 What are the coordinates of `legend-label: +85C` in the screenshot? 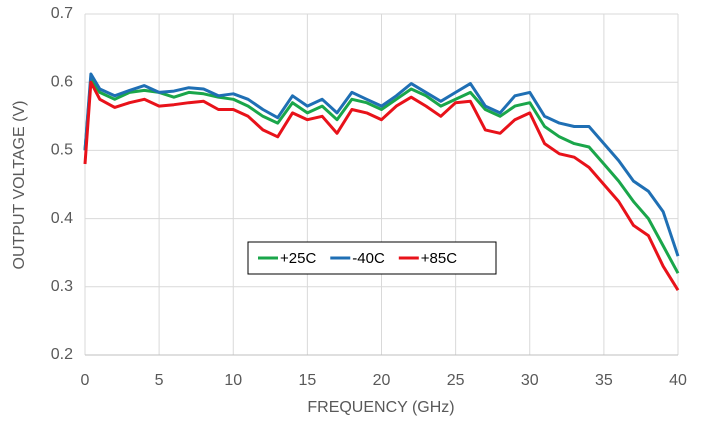 It's located at (439, 258).